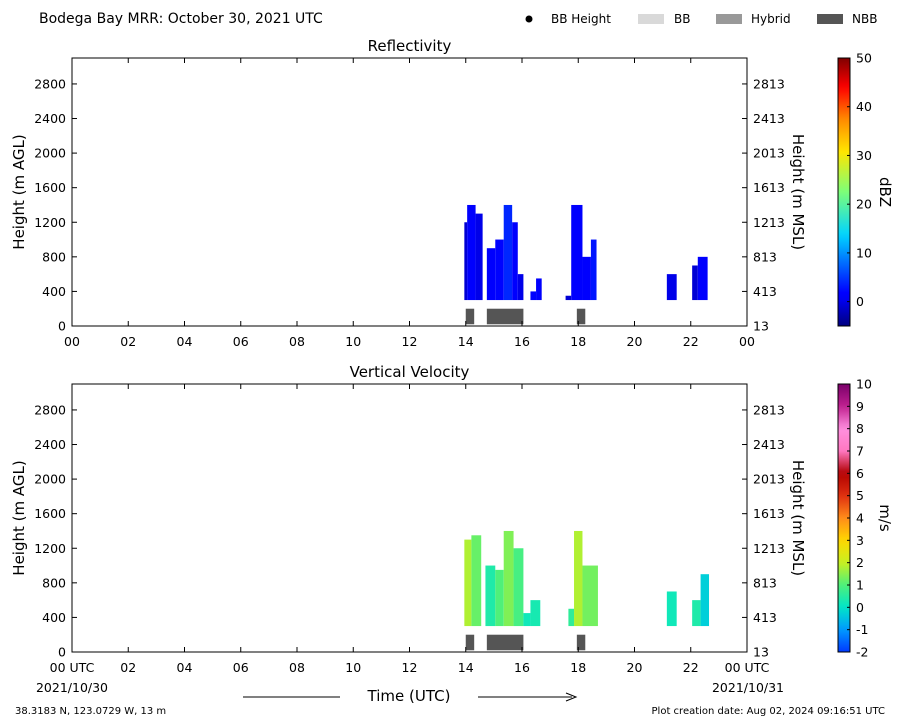 This screenshot has width=900, height=725. What do you see at coordinates (181, 19) in the screenshot?
I see `figure-title: Bodega Bay MRR: October 30, 2021 UTC` at bounding box center [181, 19].